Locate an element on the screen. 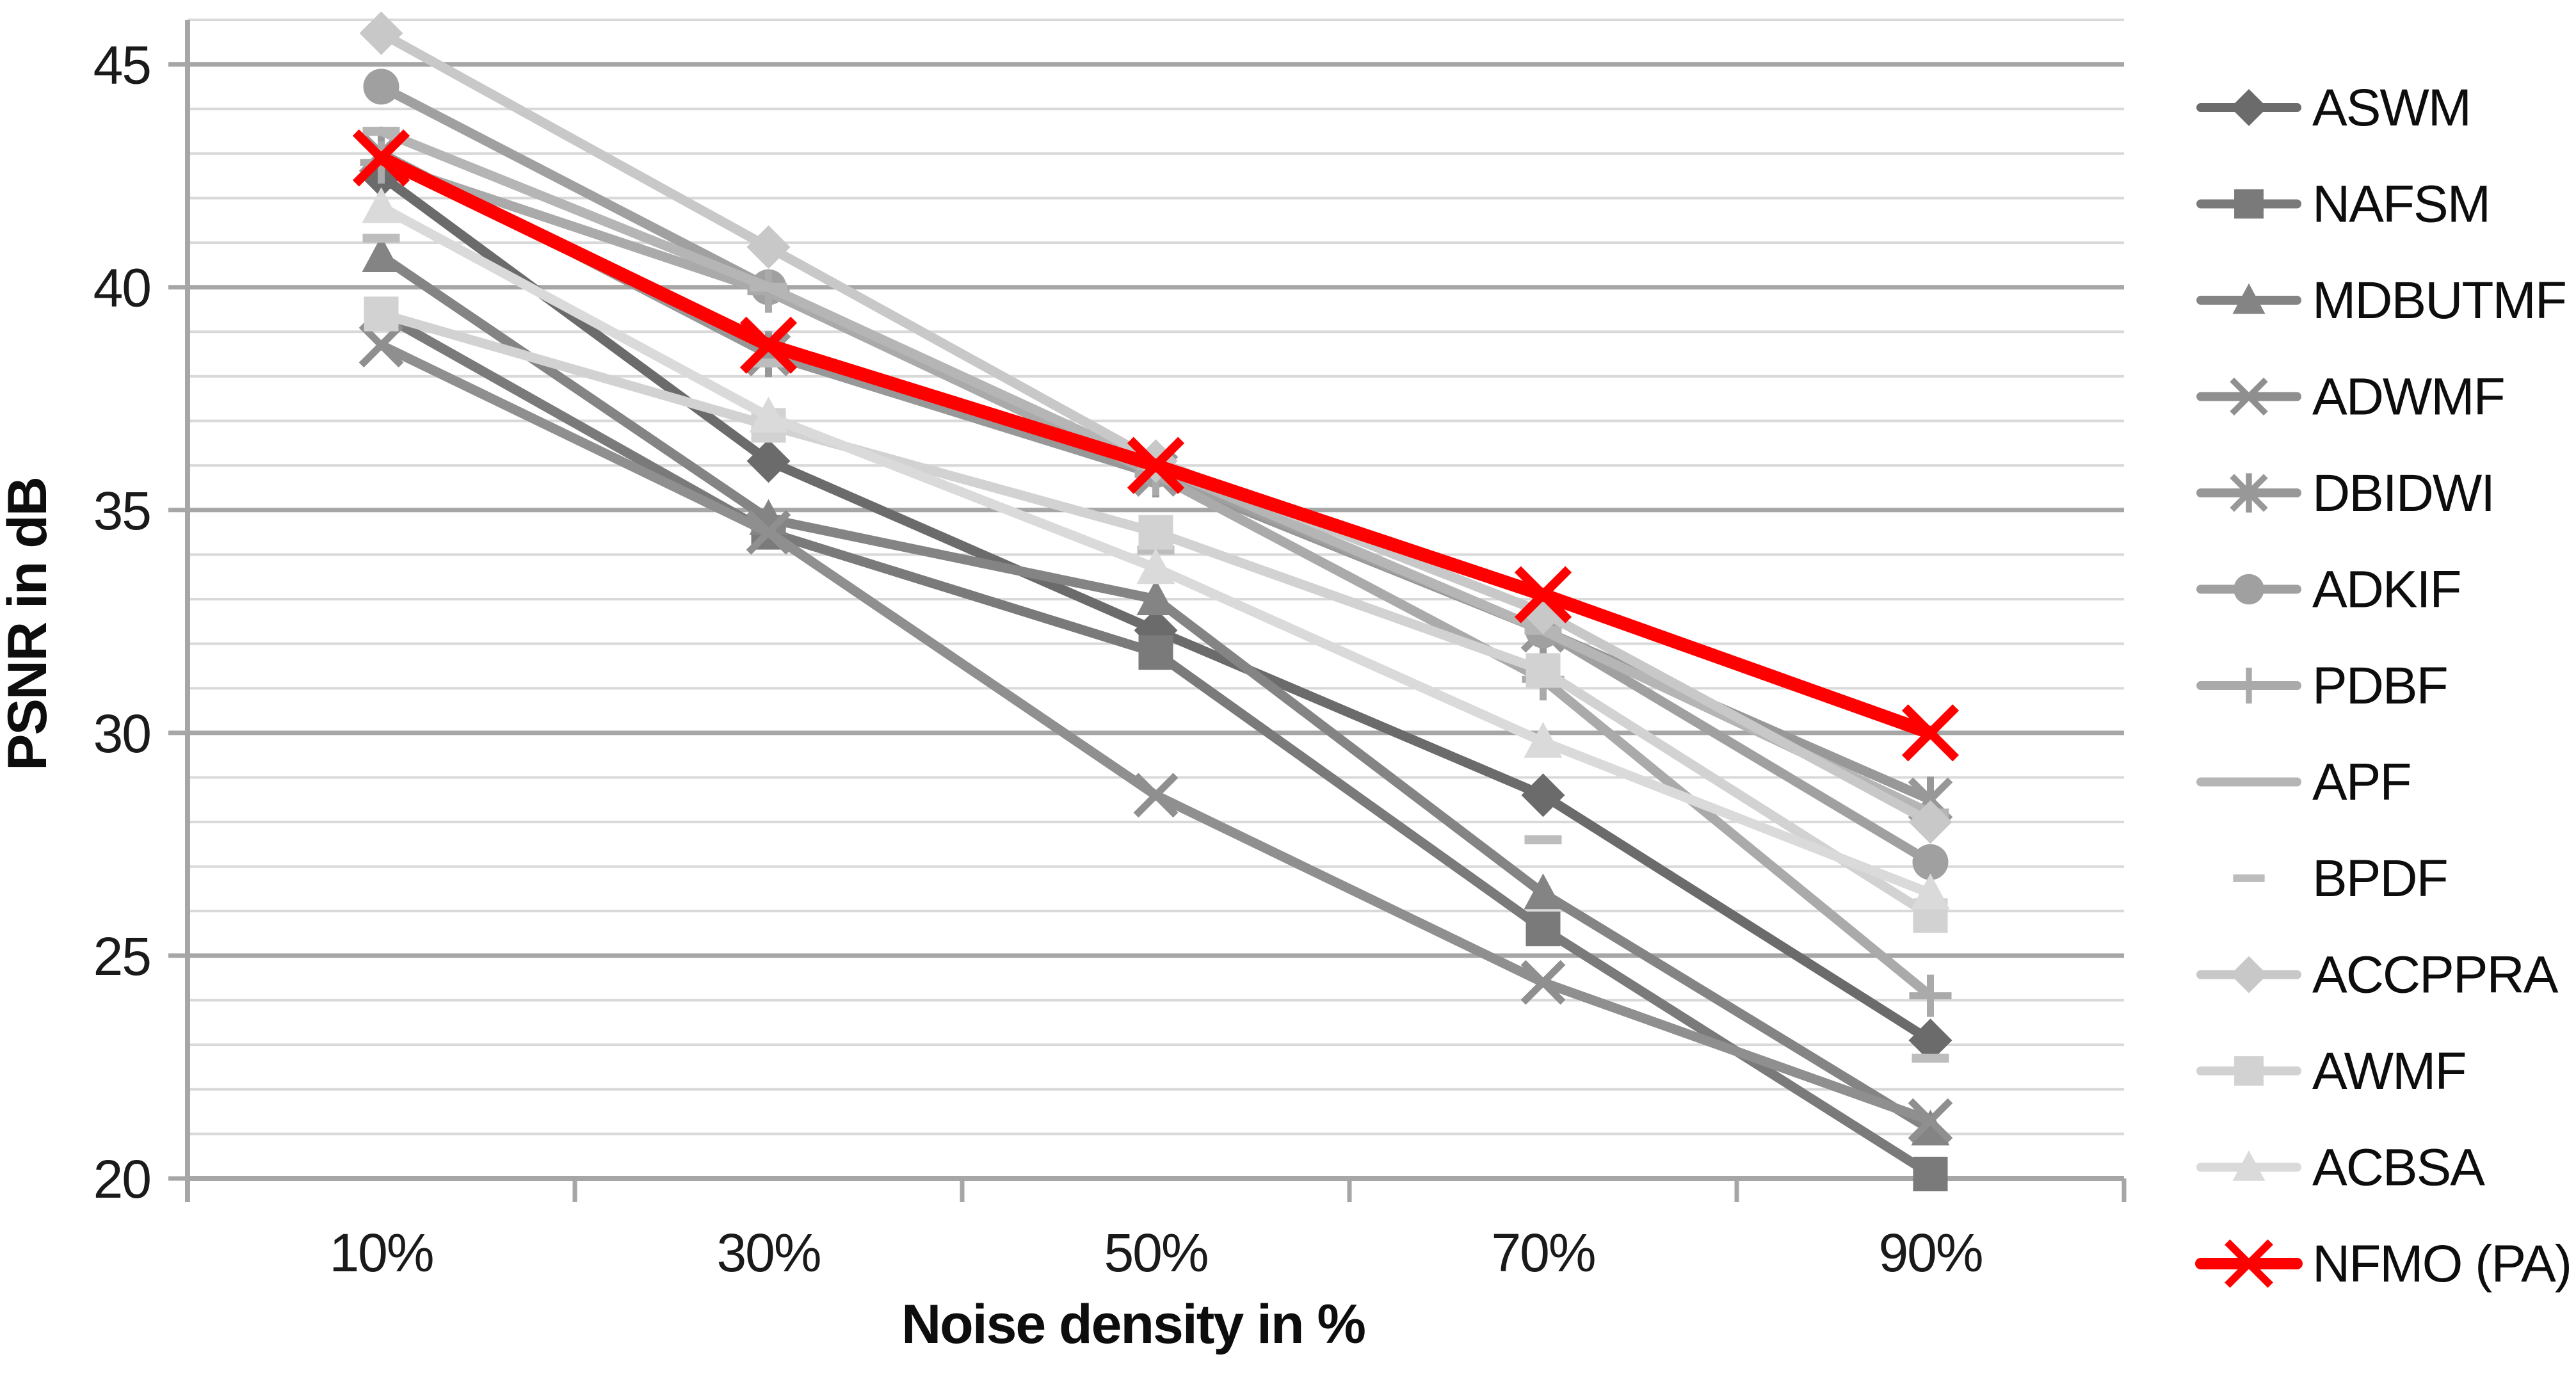  legend-item-adwmf: ADWMF is located at coordinates (2351, 397).